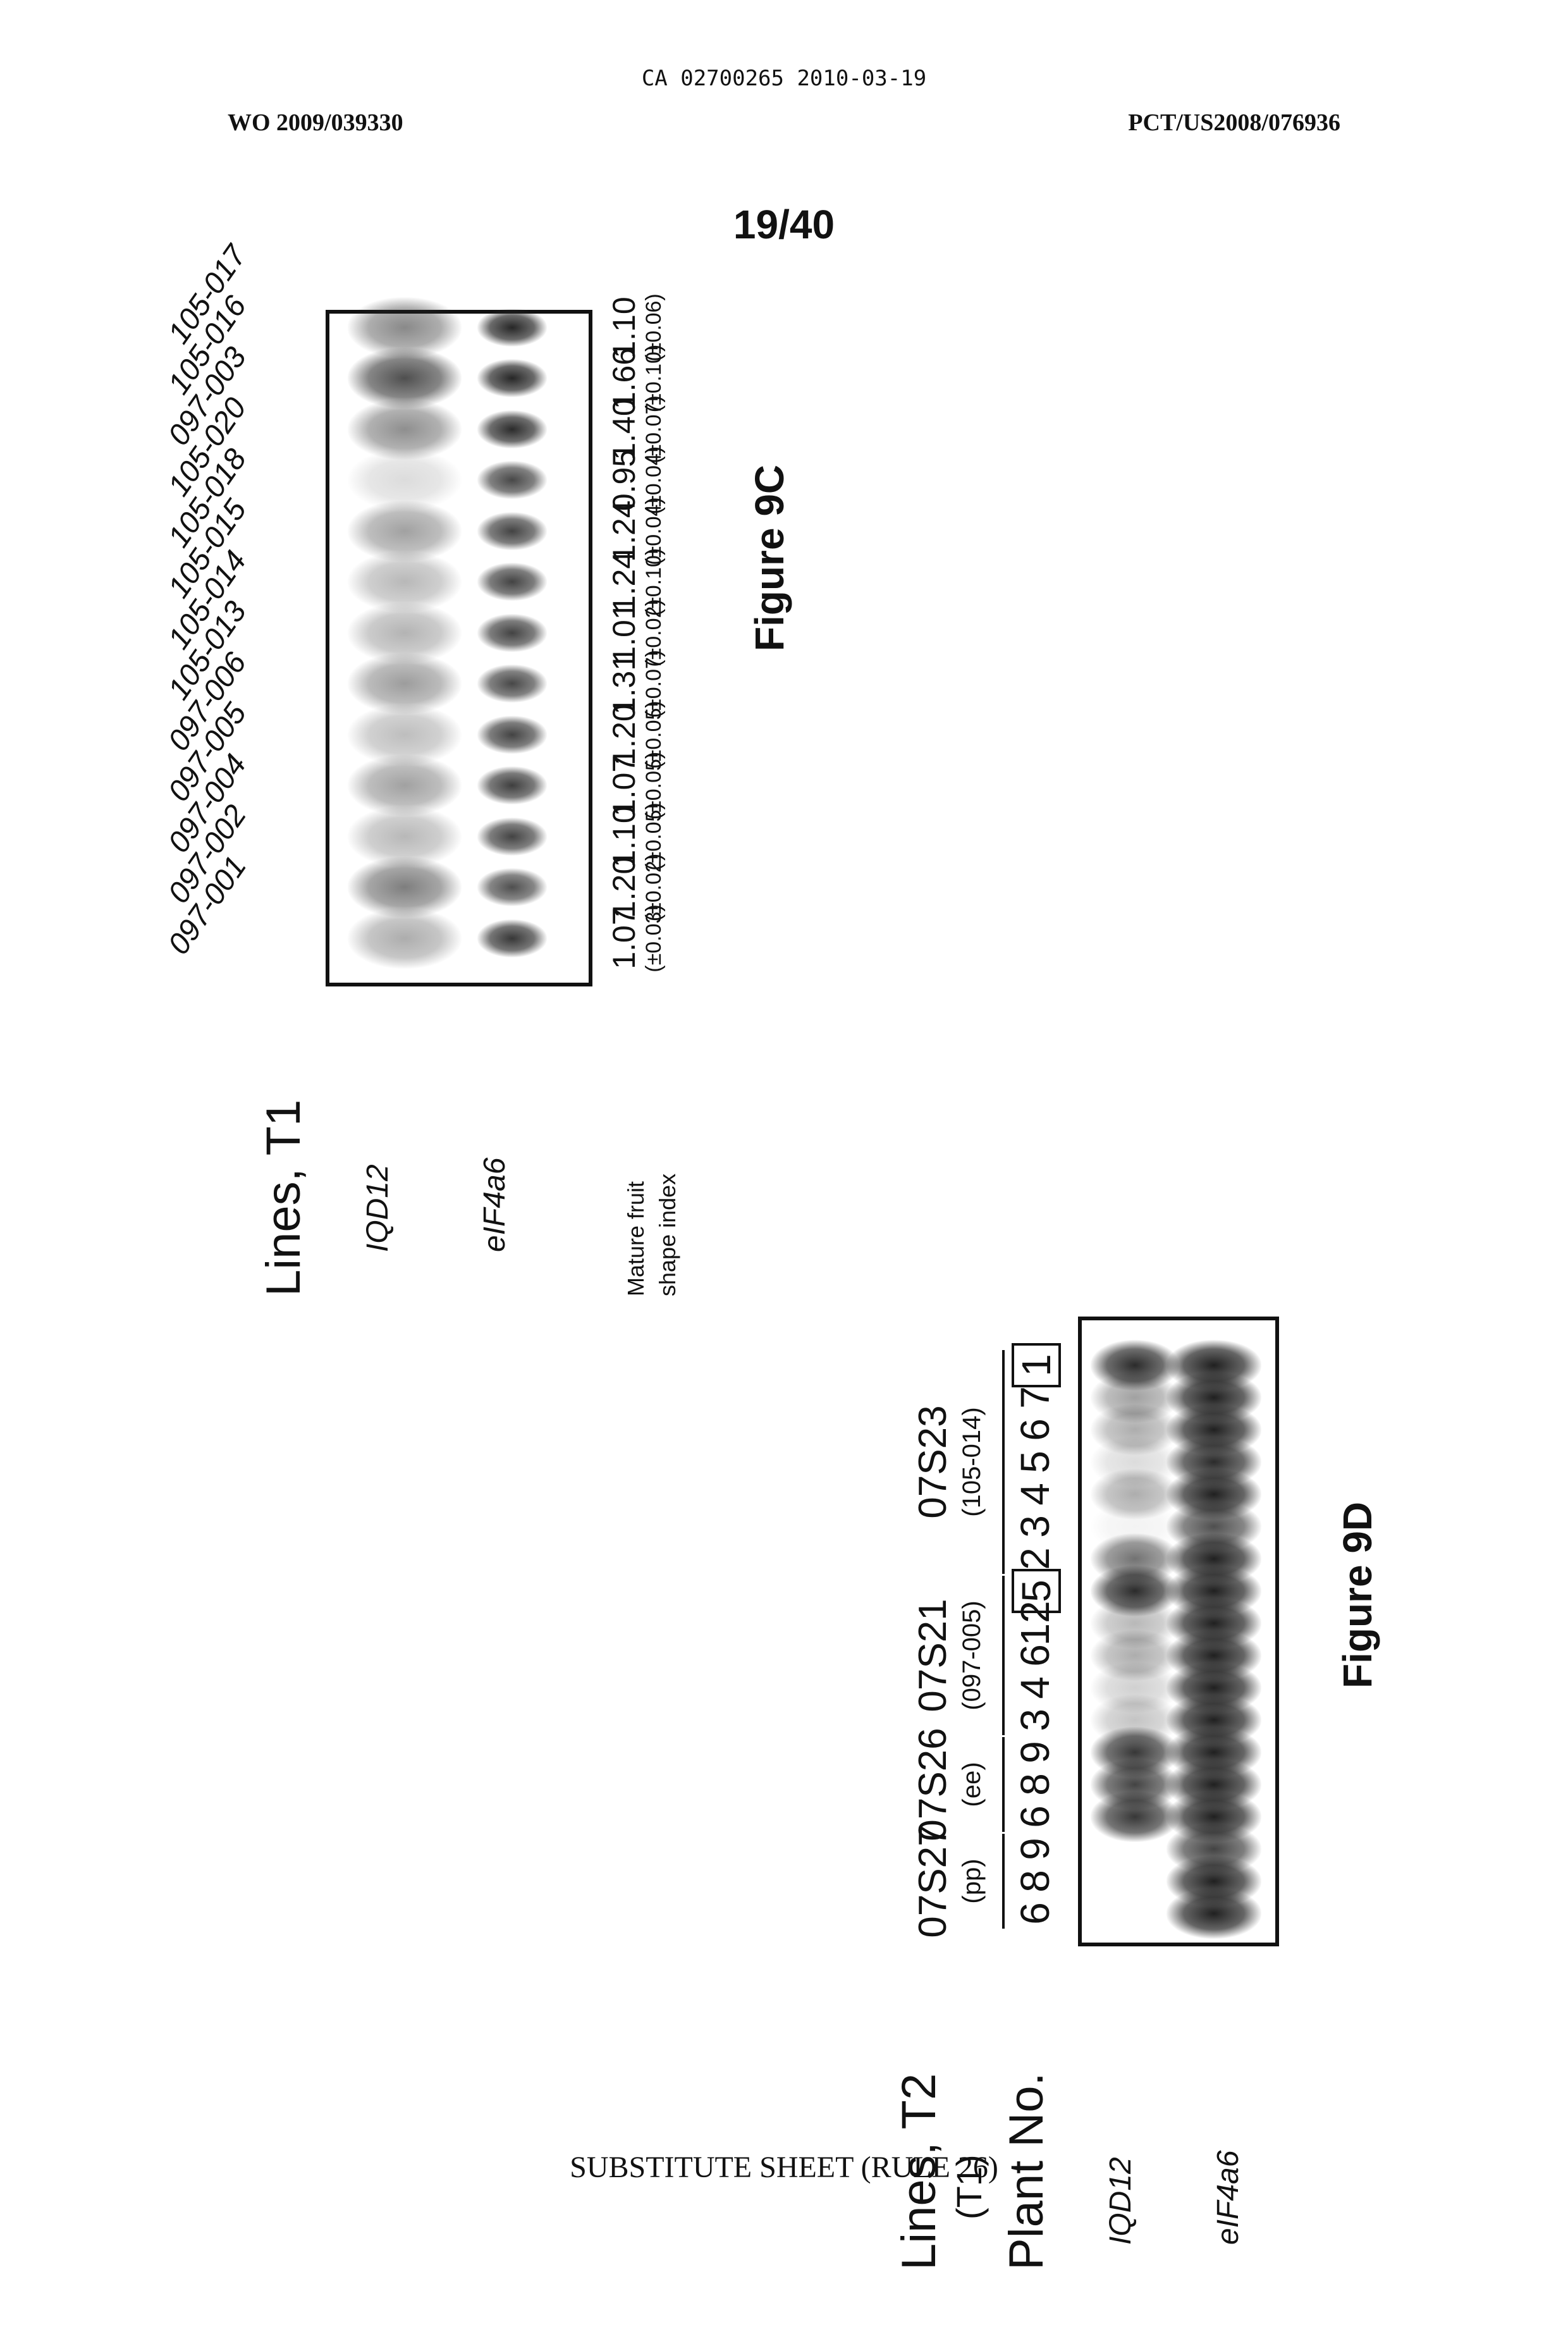 This screenshot has width=1568, height=2346. Describe the element at coordinates (624, 327) in the screenshot. I see `fig9c-shape-index: 1.10` at that location.